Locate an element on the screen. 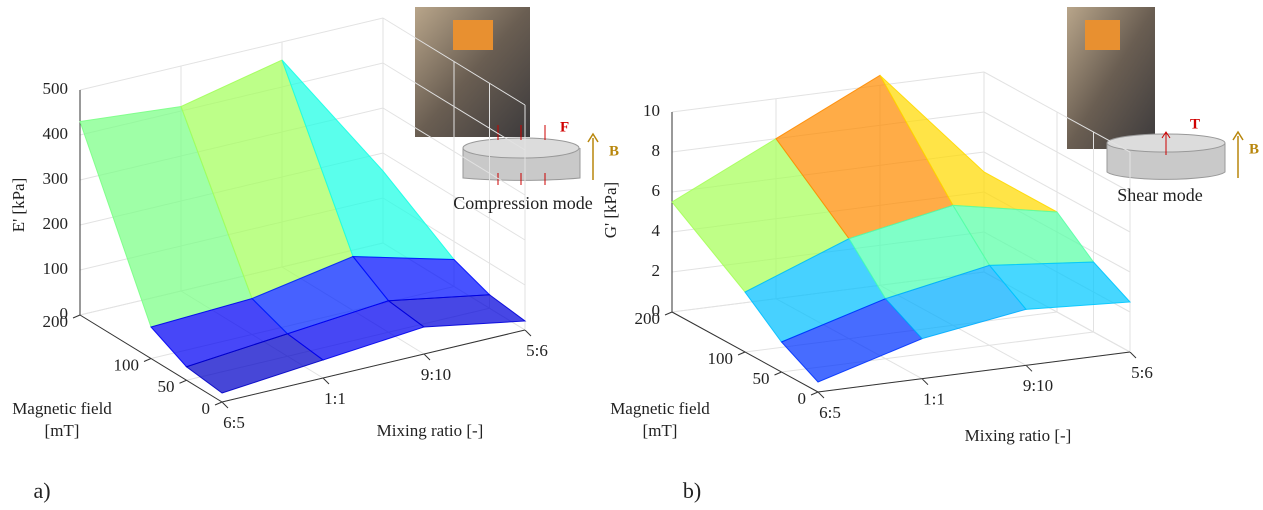  panel-label: a) is located at coordinates (41, 490).